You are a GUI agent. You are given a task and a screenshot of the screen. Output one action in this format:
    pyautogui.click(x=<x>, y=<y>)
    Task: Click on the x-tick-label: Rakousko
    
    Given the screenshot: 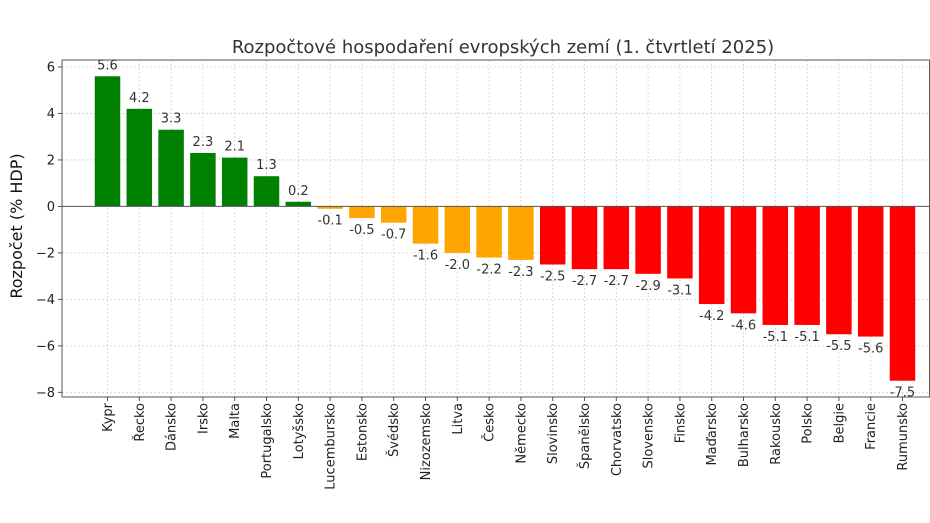 What is the action you would take?
    pyautogui.click(x=776, y=434)
    